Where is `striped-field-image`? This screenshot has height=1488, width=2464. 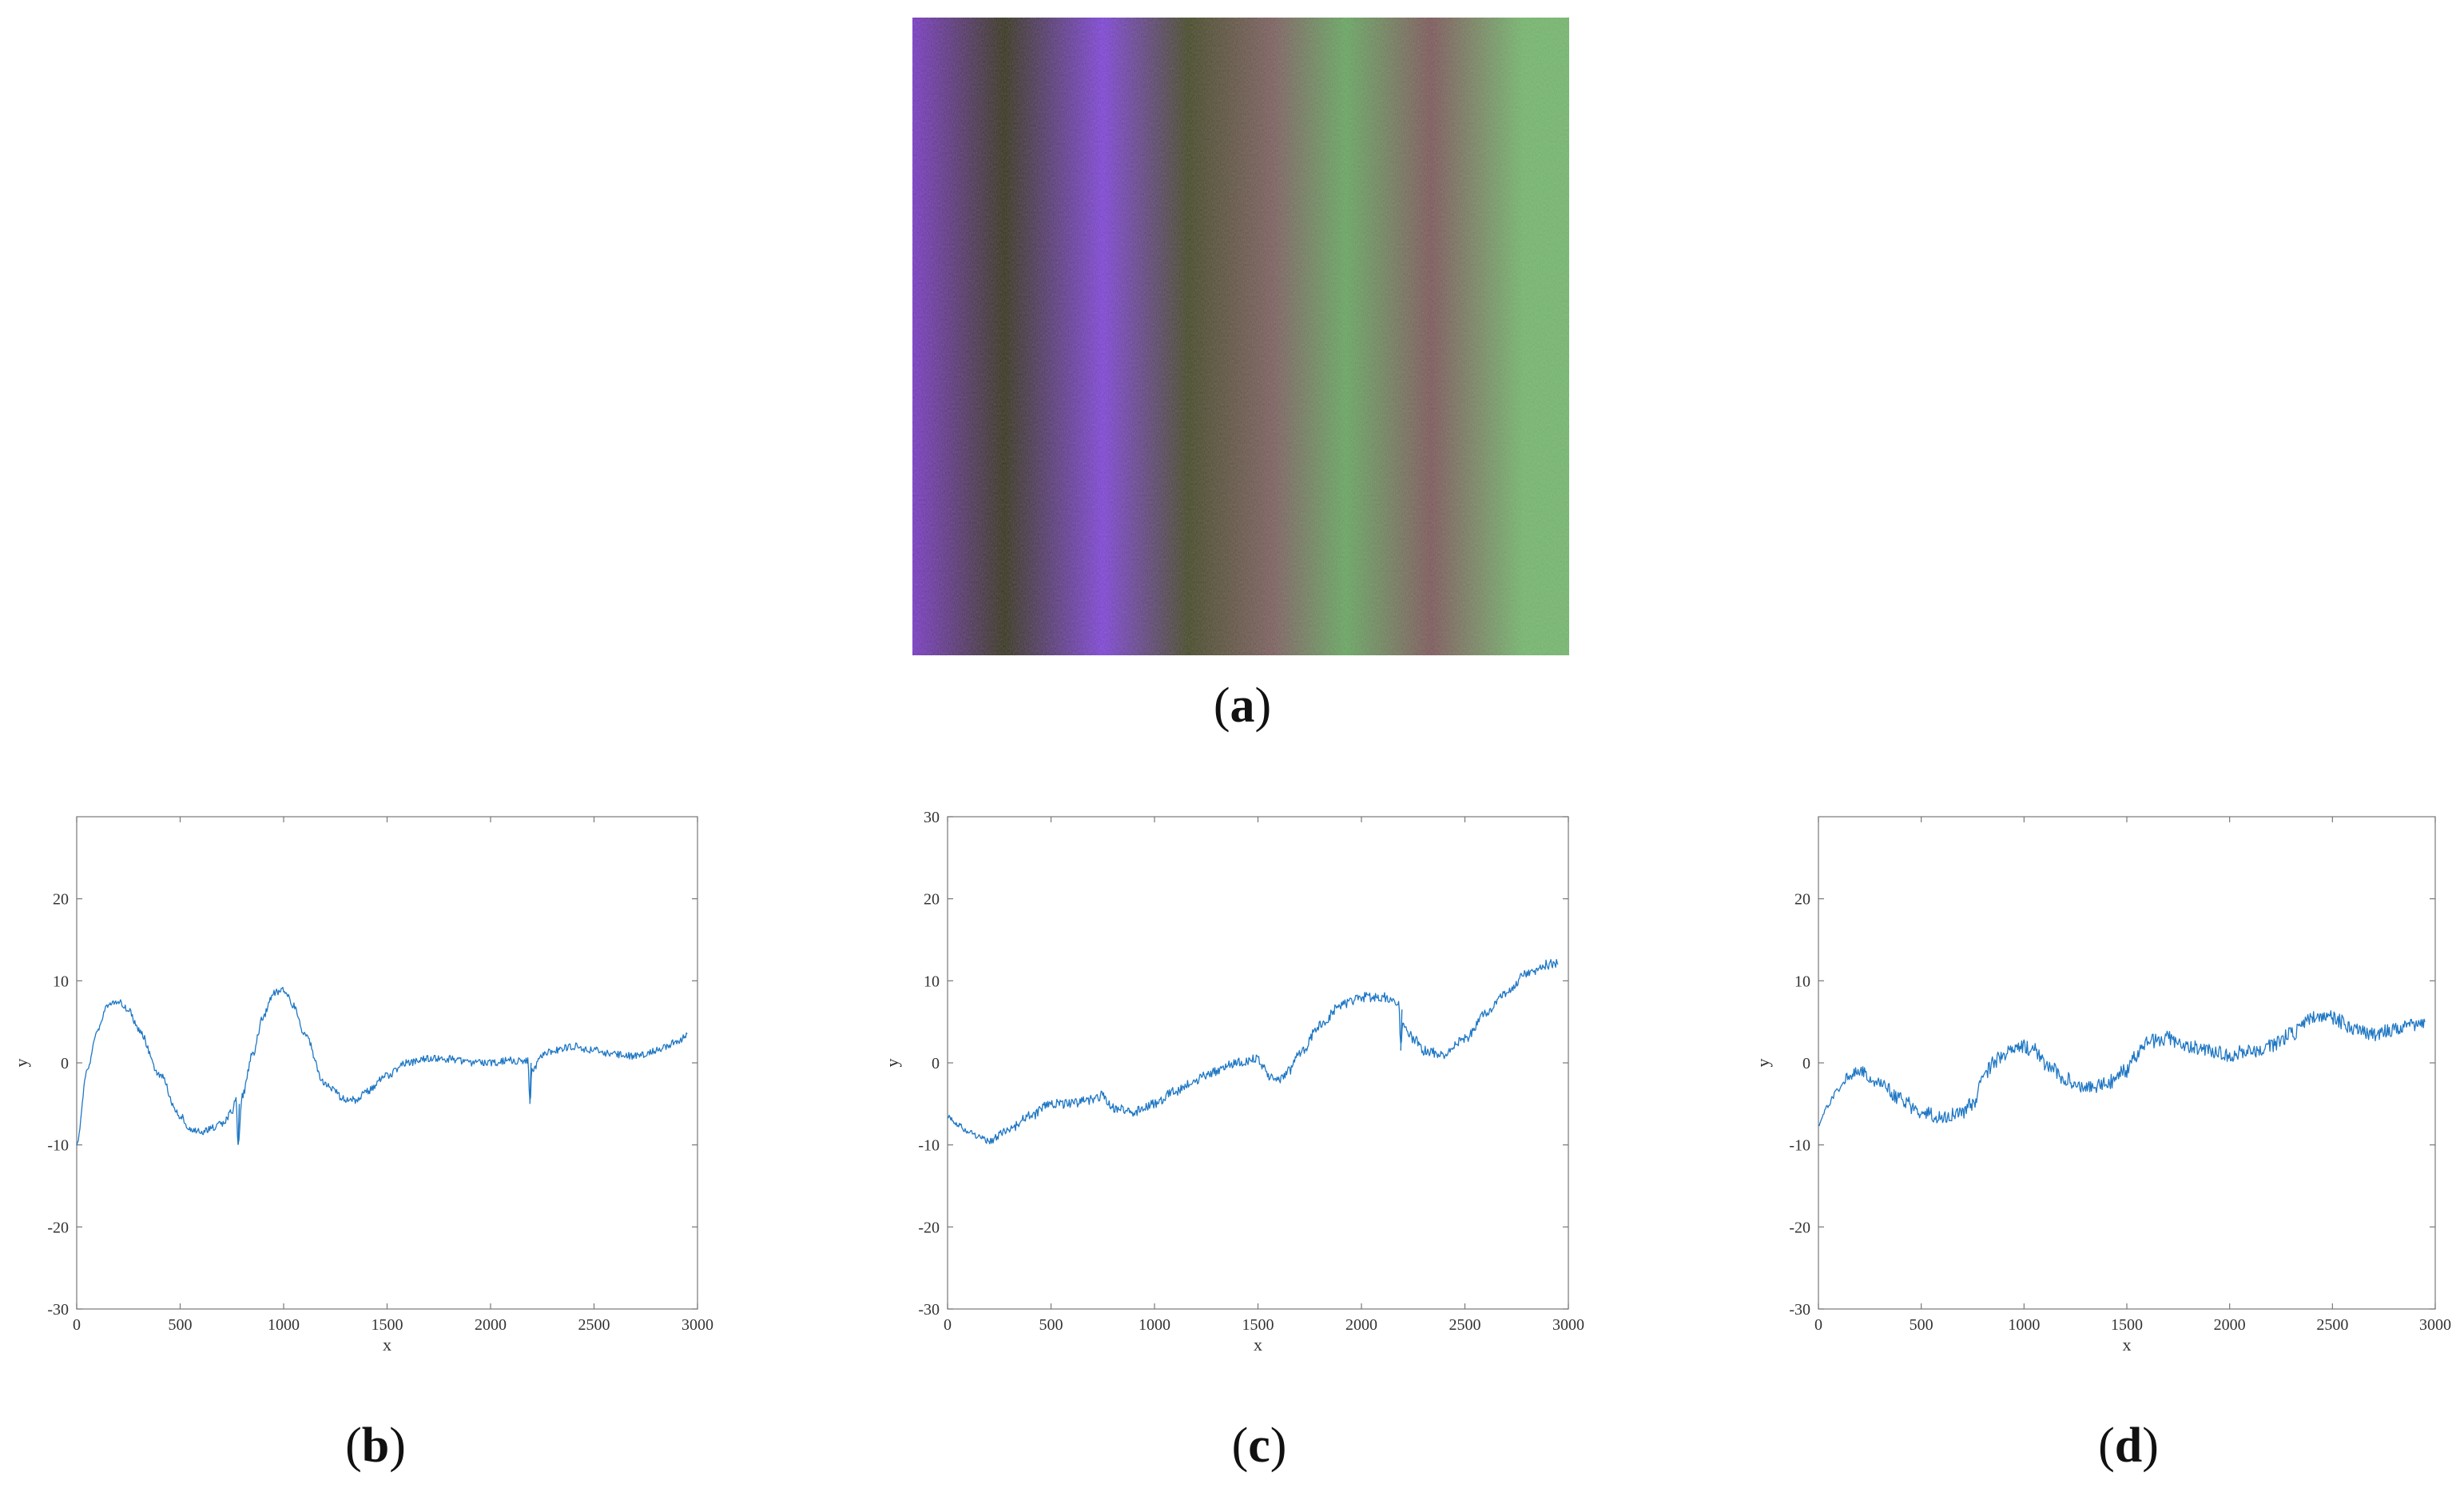 striped-field-image is located at coordinates (1241, 337).